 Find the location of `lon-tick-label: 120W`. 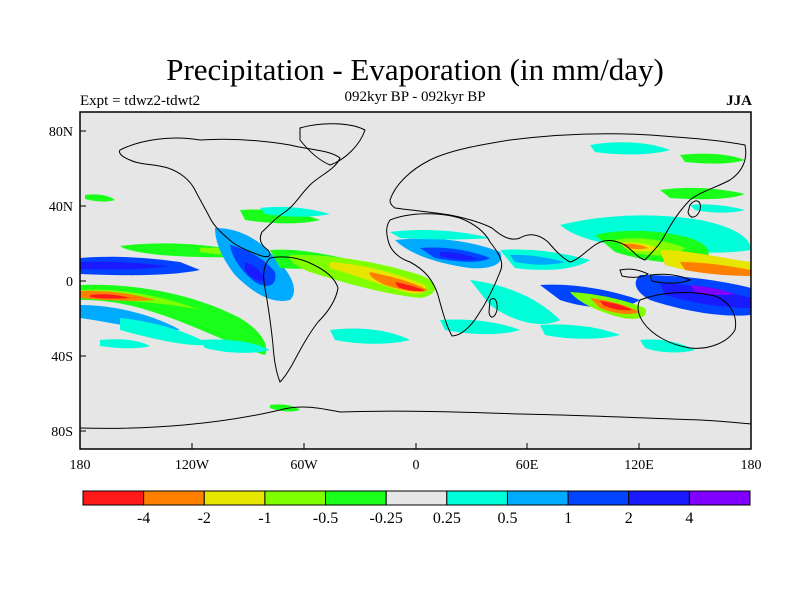

lon-tick-label: 120W is located at coordinates (192, 465).